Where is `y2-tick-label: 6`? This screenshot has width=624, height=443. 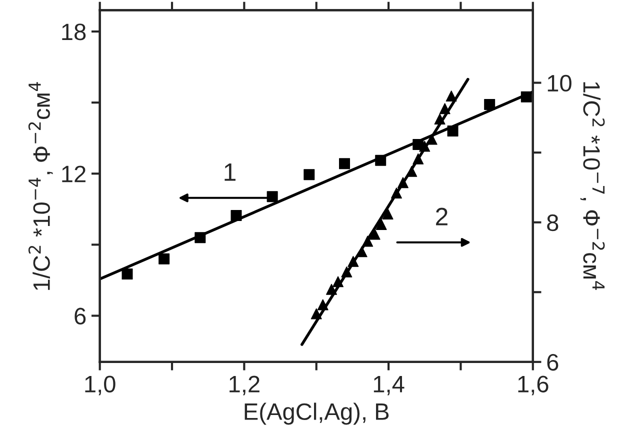
y2-tick-label: 6 is located at coordinates (552, 362).